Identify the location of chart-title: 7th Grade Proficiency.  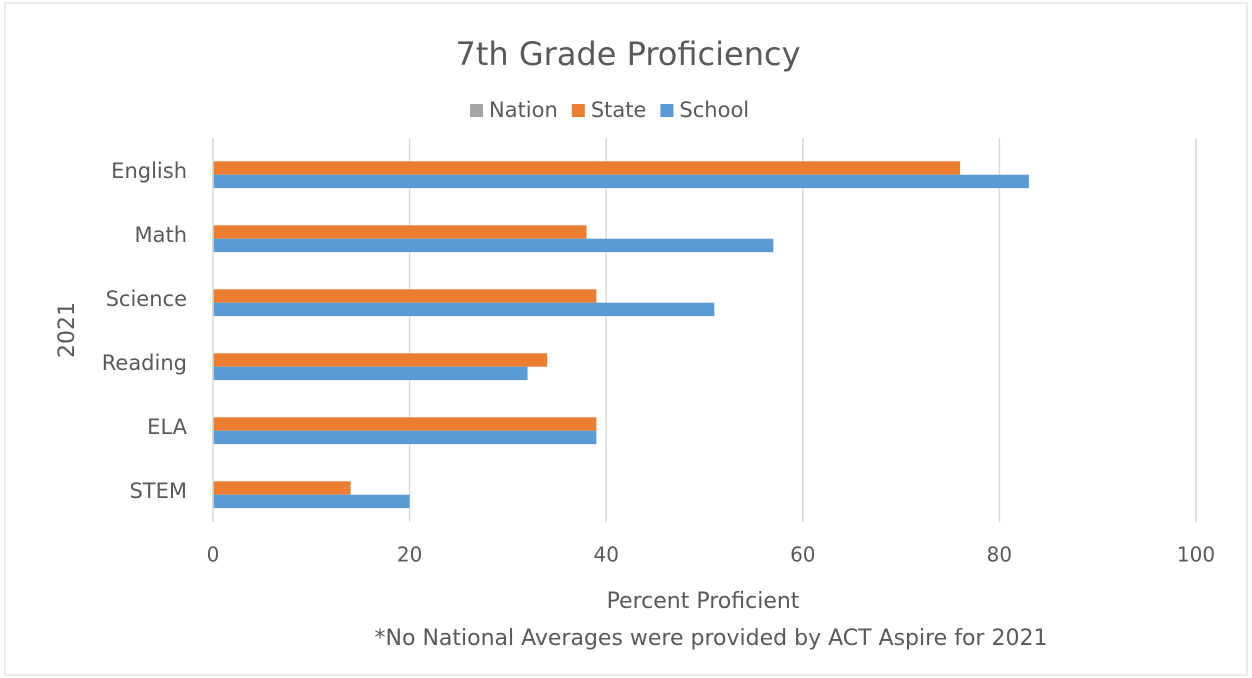
(628, 54).